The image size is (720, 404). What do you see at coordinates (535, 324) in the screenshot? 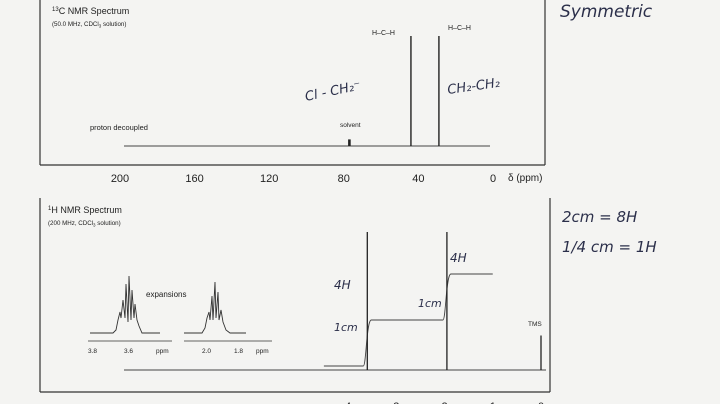
I see `tms-label: TMS` at bounding box center [535, 324].